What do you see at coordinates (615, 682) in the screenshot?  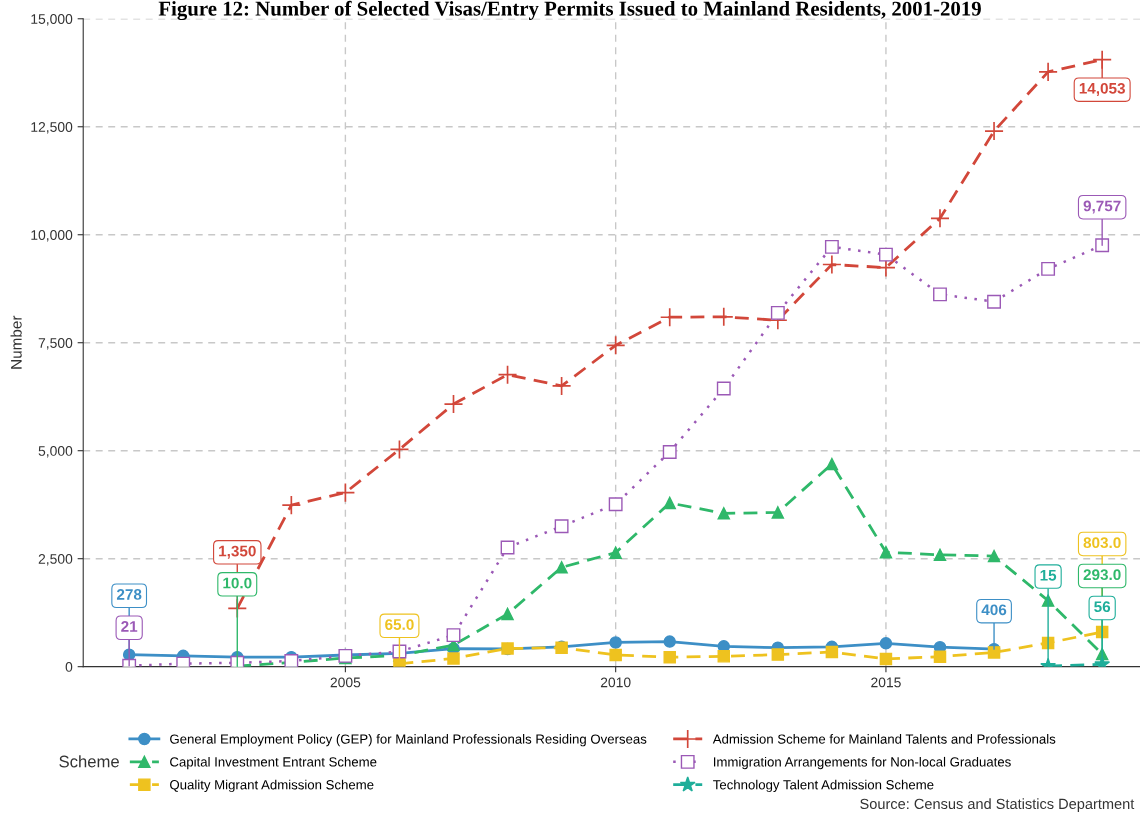 I see `x-tick-label: 2010` at bounding box center [615, 682].